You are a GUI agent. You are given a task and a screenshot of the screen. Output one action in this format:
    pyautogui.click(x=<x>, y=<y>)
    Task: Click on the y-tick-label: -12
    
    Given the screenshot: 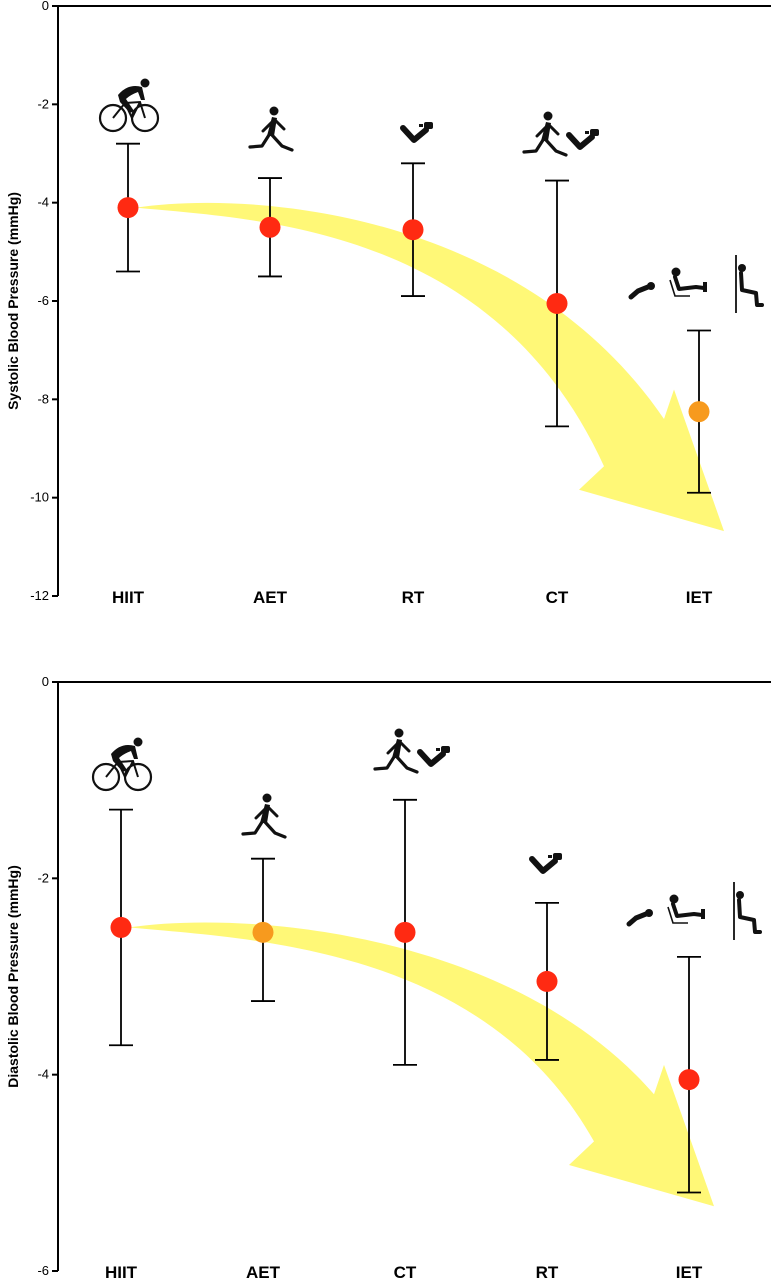 What is the action you would take?
    pyautogui.click(x=39, y=595)
    